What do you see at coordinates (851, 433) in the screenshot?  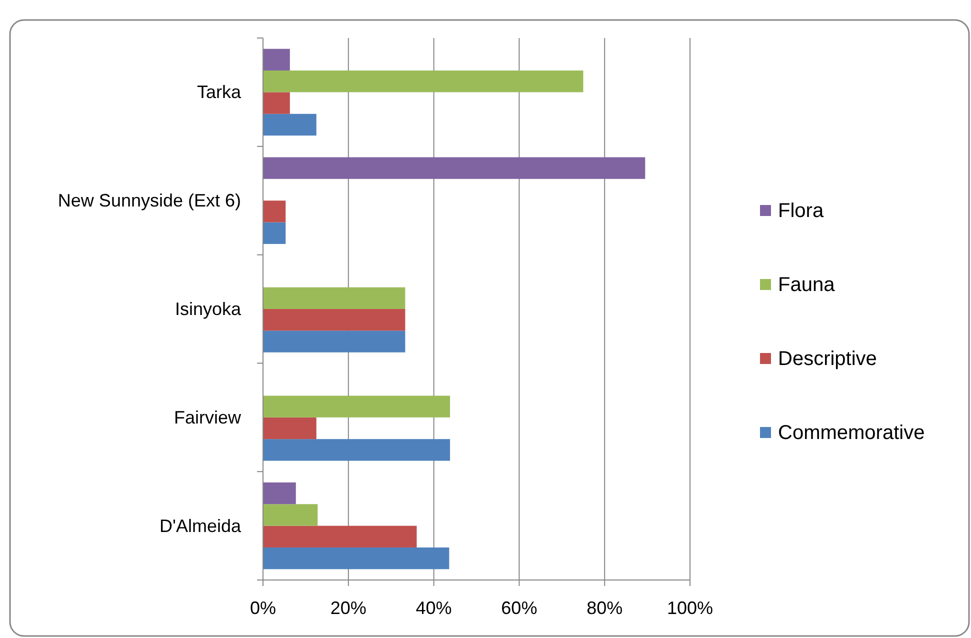 I see `legend-label: Commemorative` at bounding box center [851, 433].